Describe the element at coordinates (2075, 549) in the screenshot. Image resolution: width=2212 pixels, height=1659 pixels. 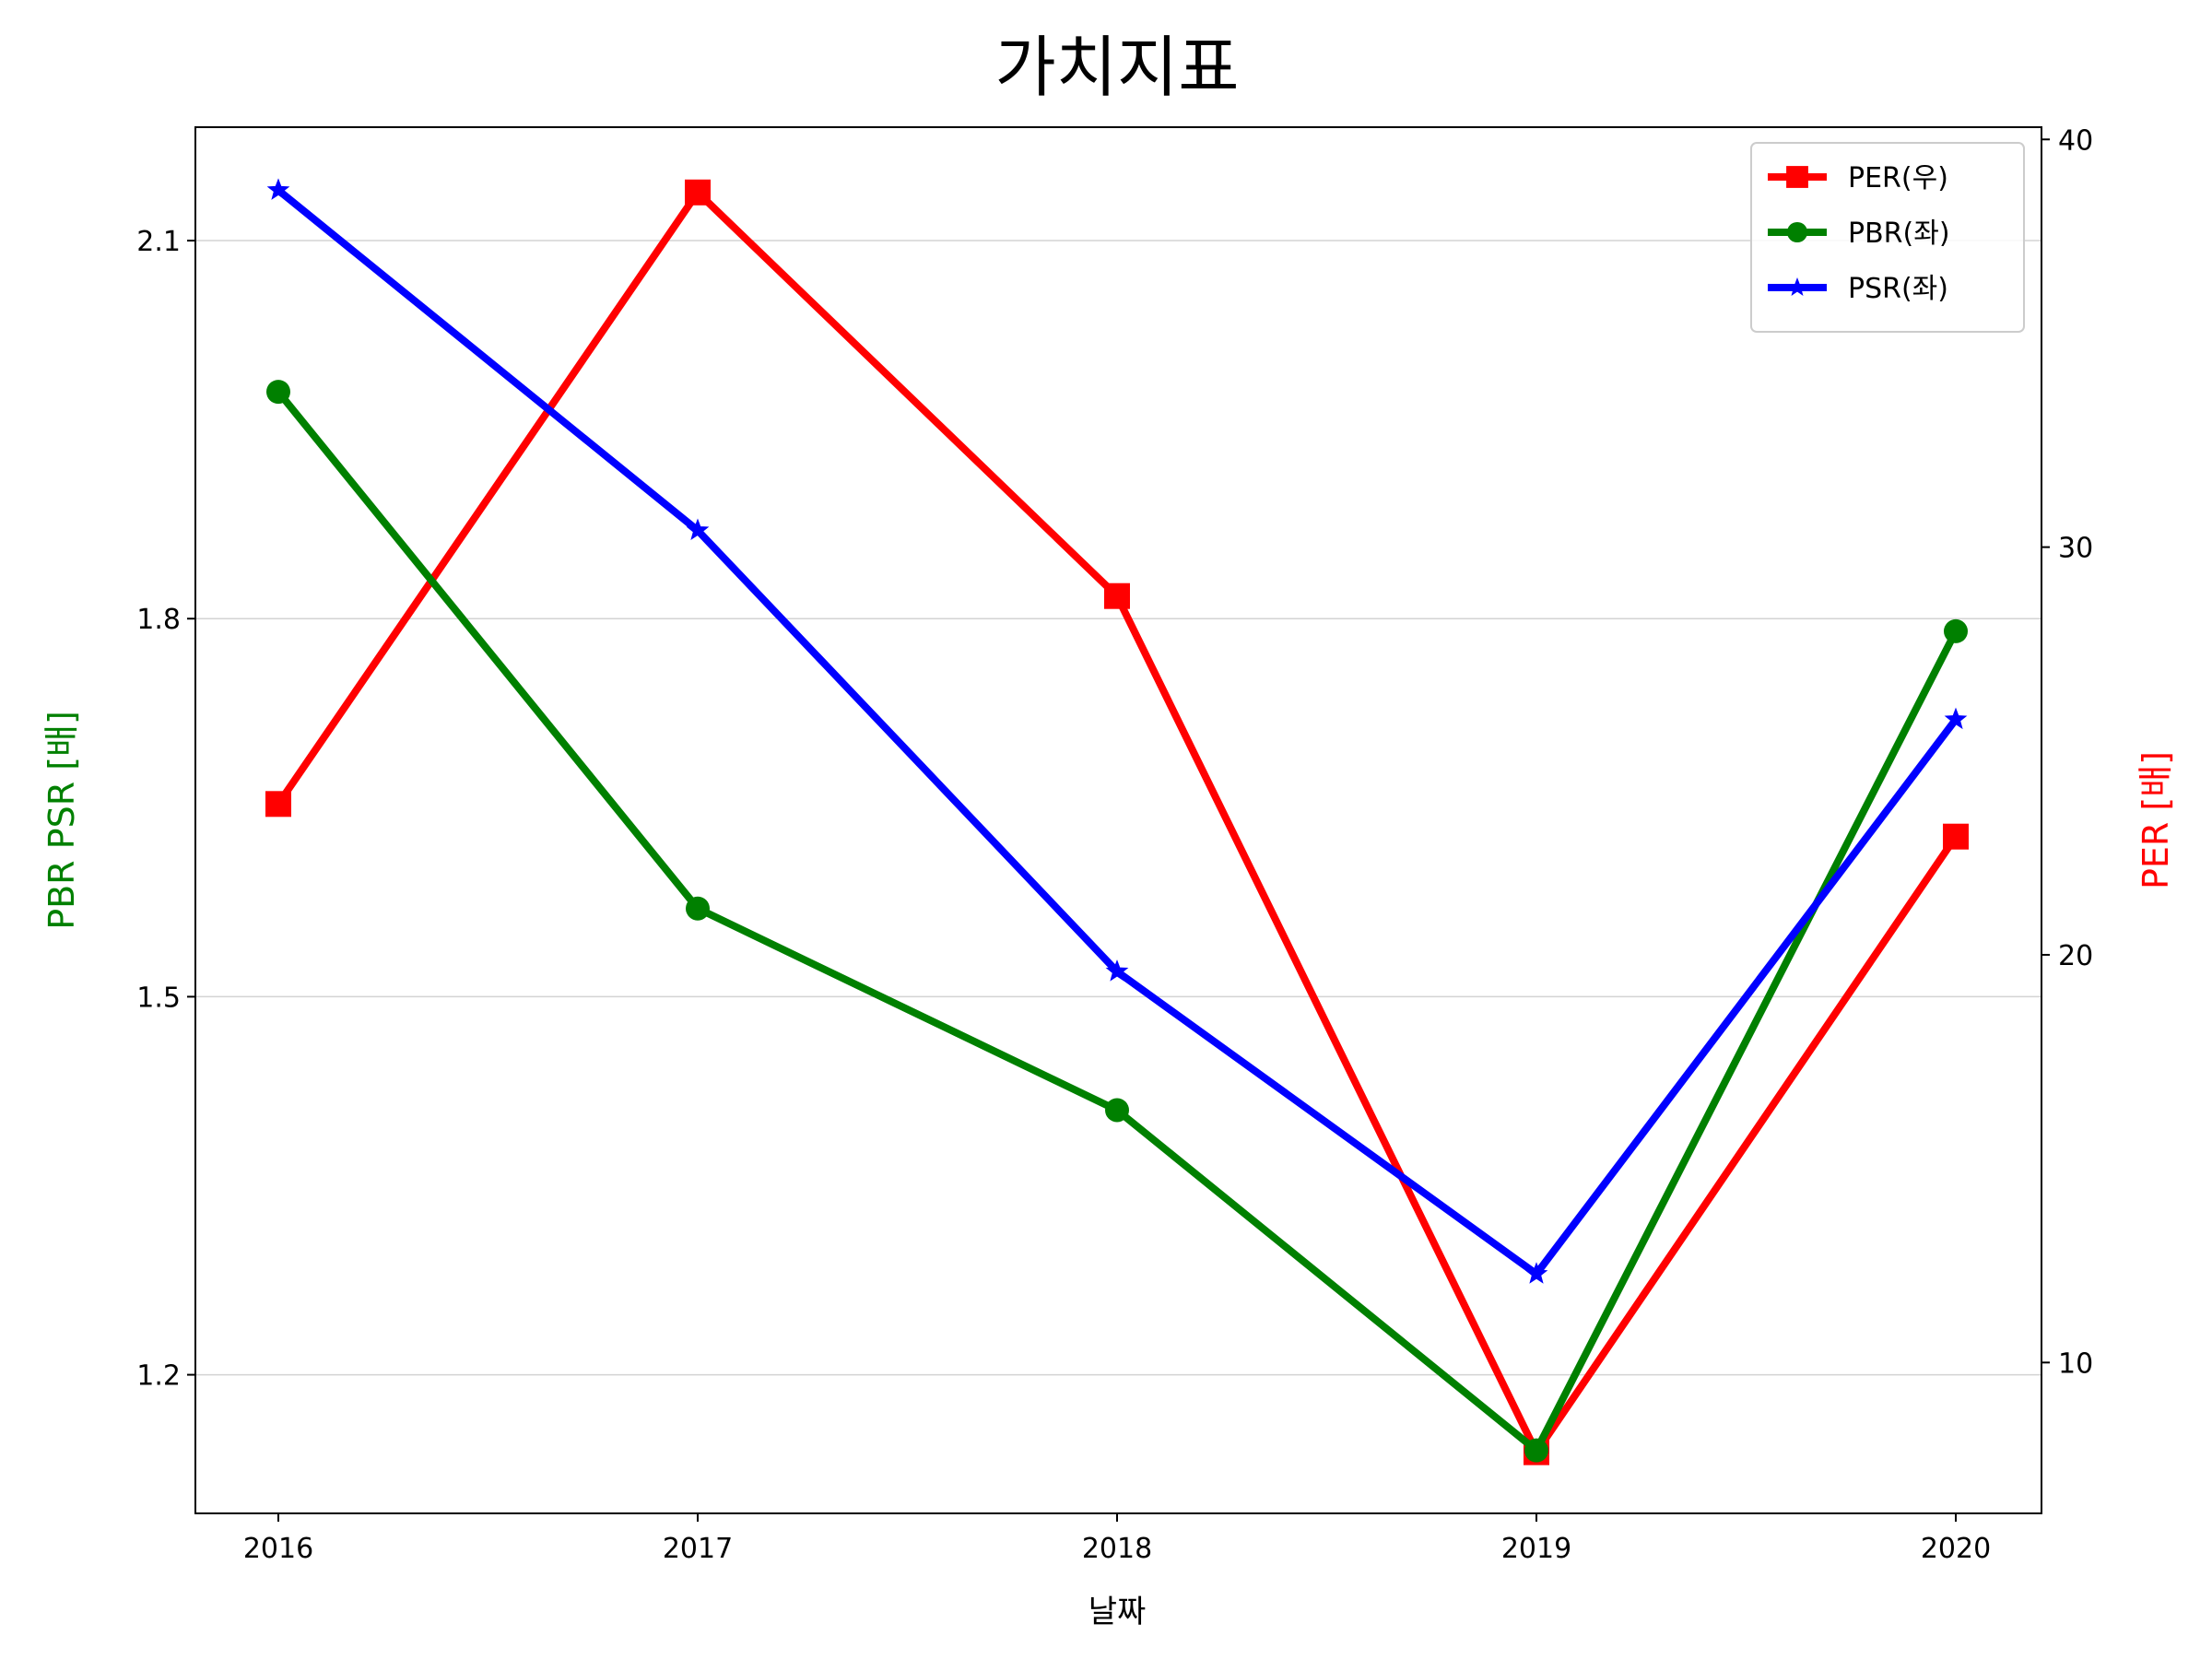
I see `right-tick-label: 30` at that location.